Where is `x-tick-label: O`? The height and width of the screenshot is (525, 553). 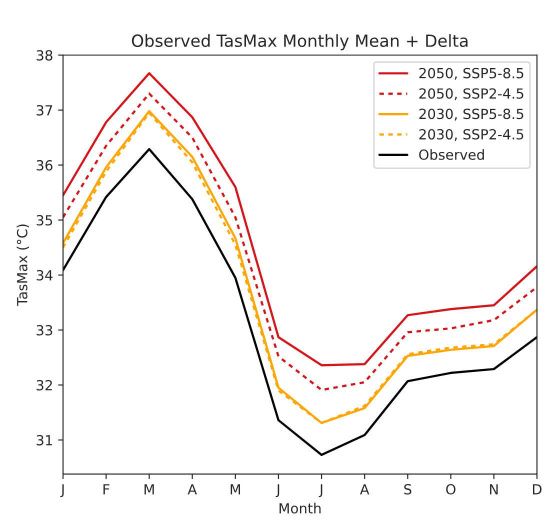
x-tick-label: O is located at coordinates (451, 489).